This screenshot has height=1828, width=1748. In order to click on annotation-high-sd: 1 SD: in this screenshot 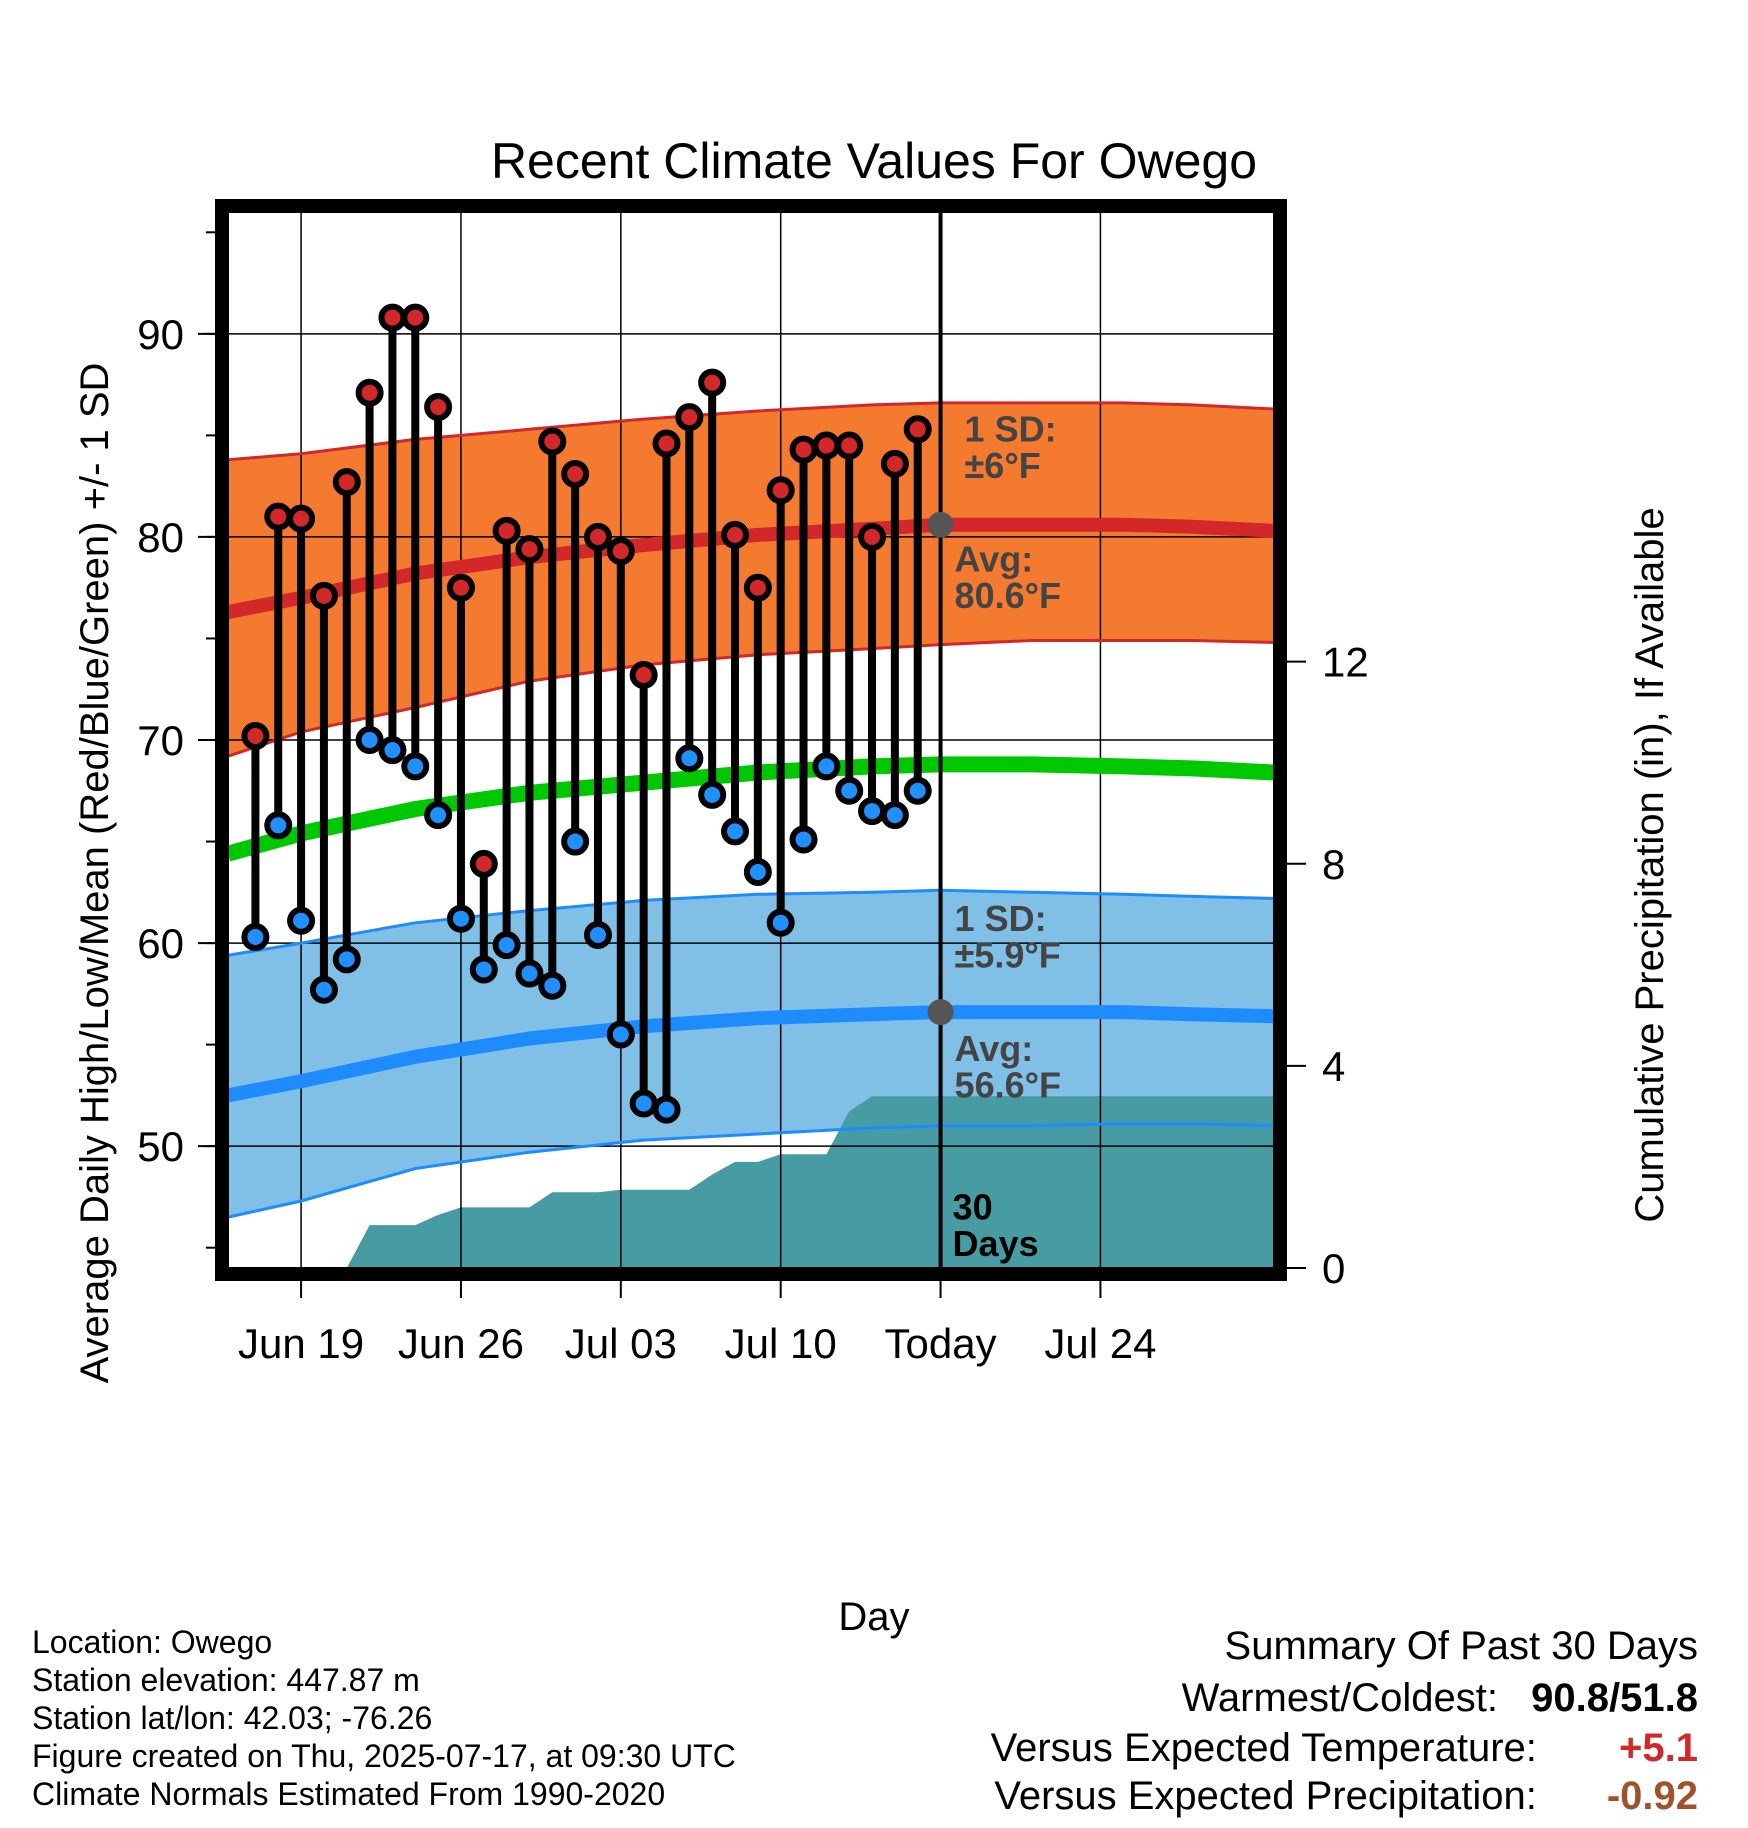, I will do `click(1011, 428)`.